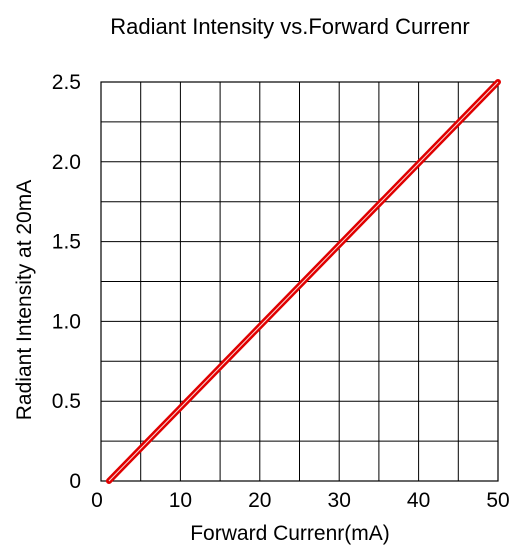 This screenshot has height=552, width=519. What do you see at coordinates (66, 82) in the screenshot?
I see `y-tick-label: 2.5` at bounding box center [66, 82].